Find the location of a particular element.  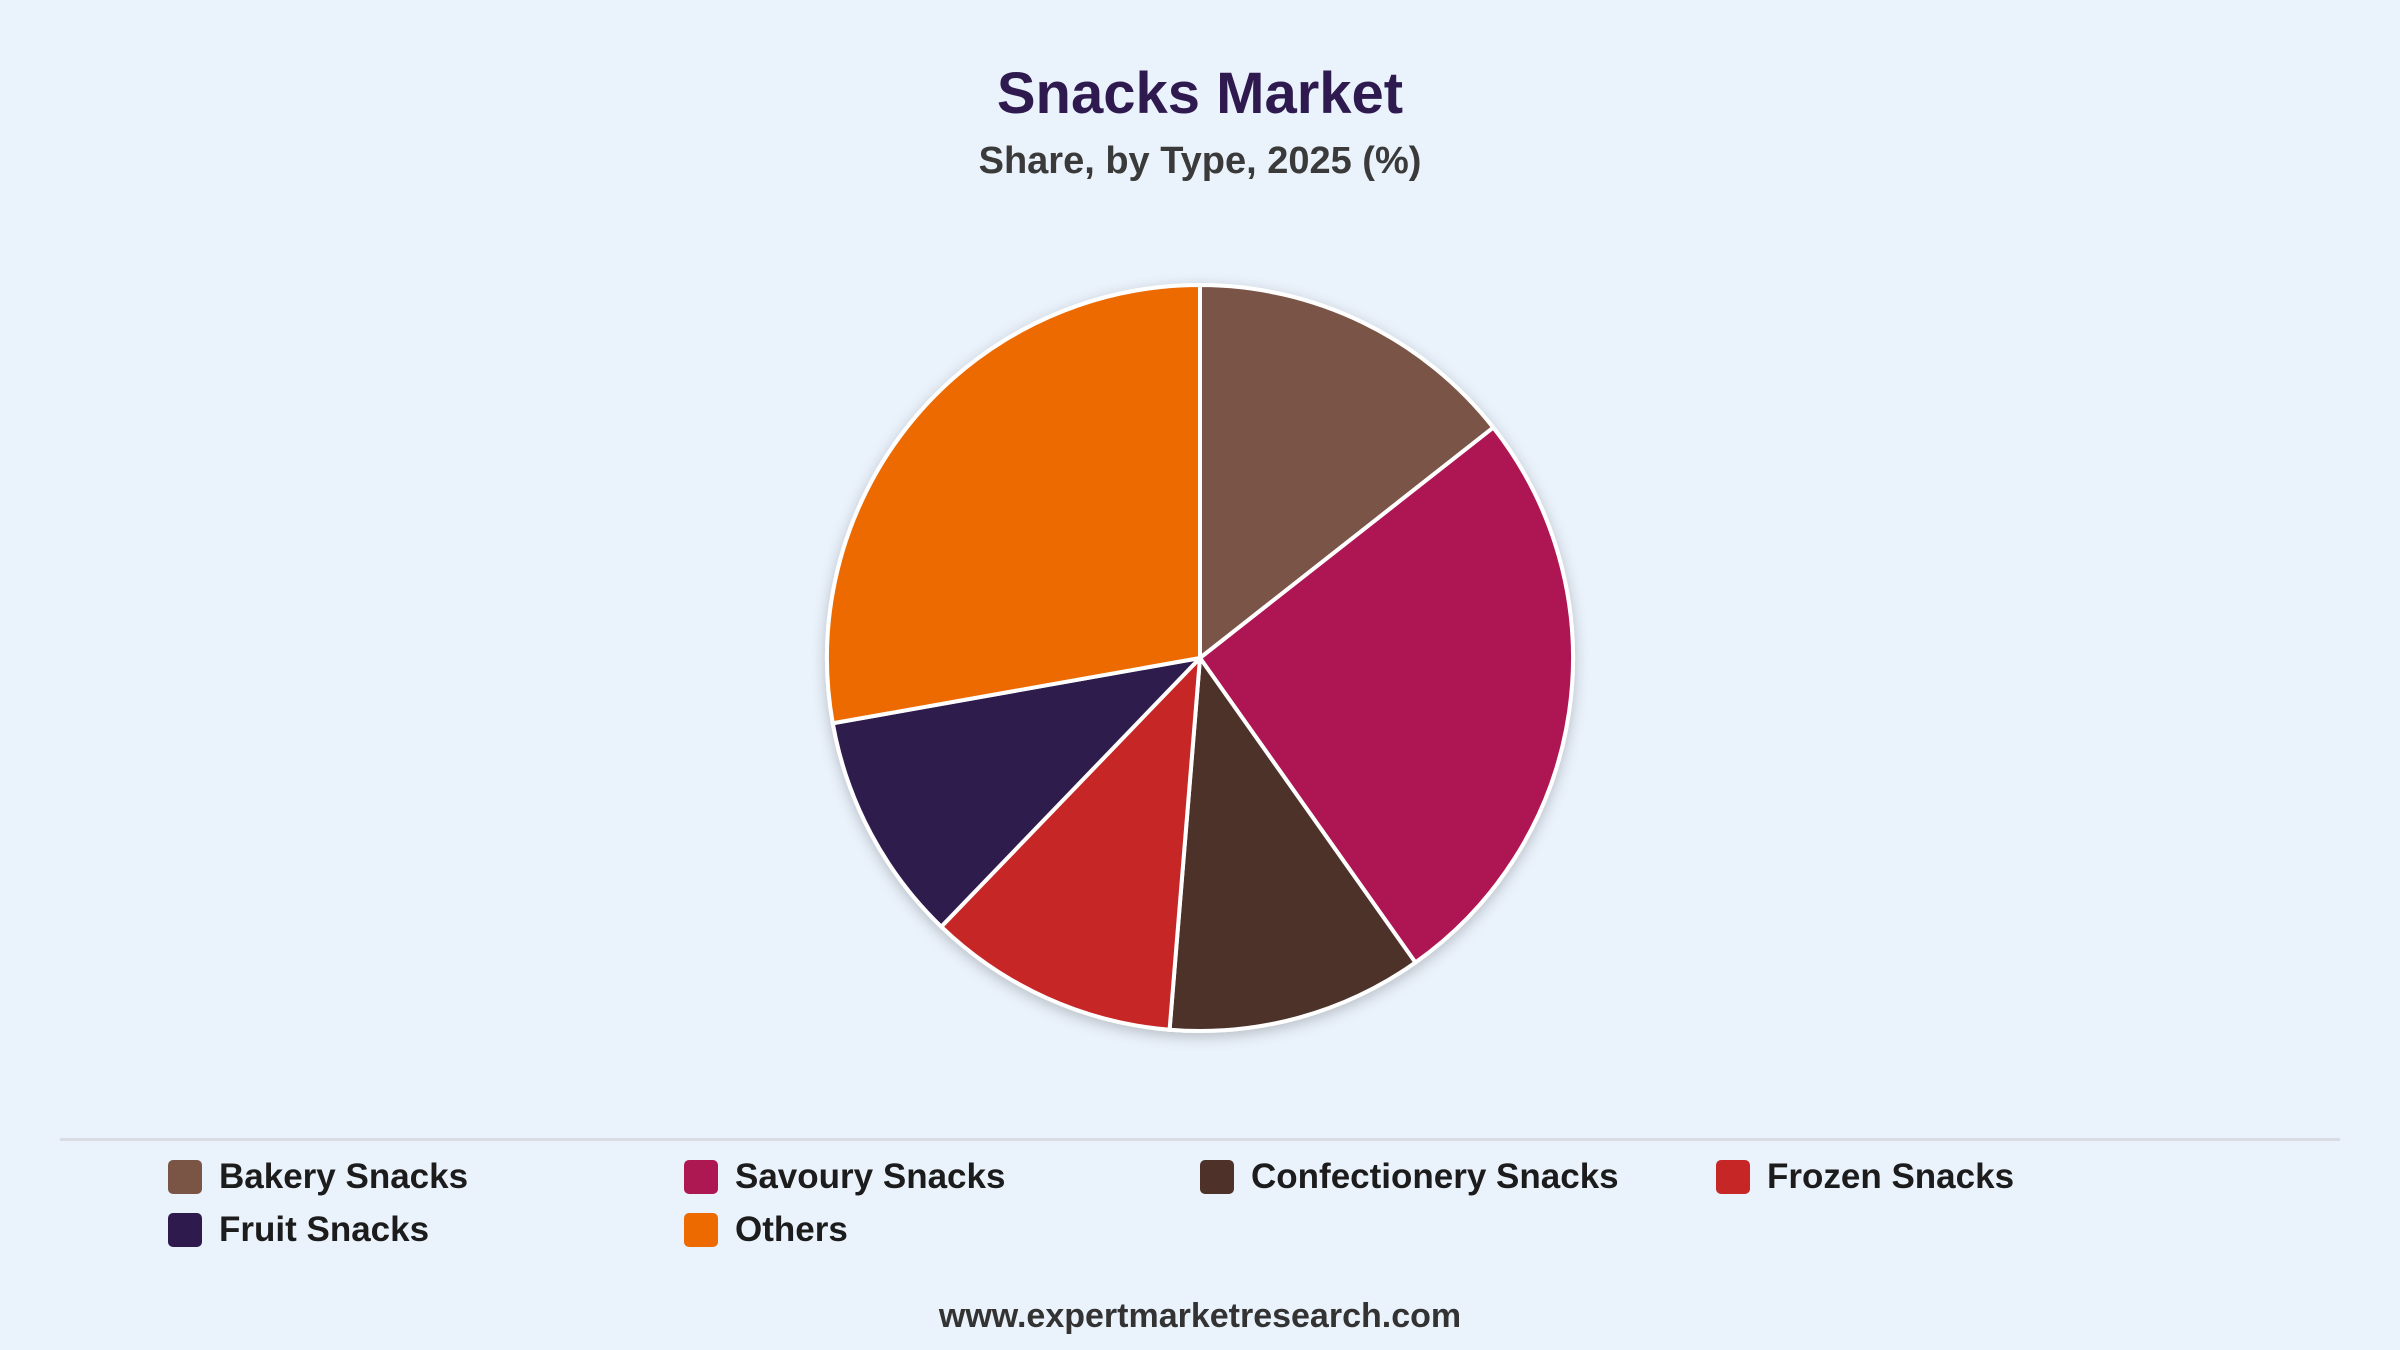

pie-slice-savoury-snacks is located at coordinates (1386, 695).